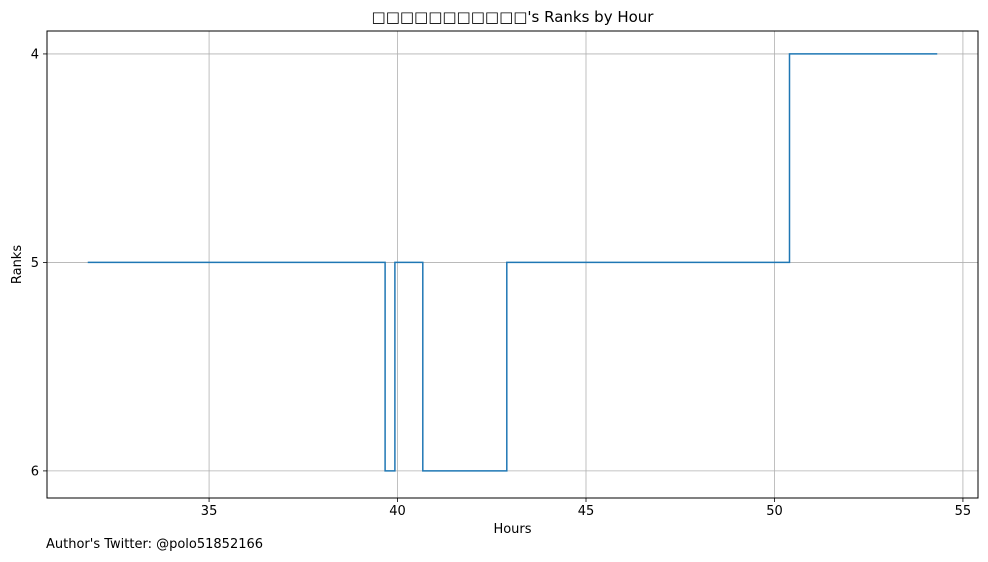 This screenshot has width=988, height=562. I want to click on y-axis-label: Ranks, so click(17, 264).